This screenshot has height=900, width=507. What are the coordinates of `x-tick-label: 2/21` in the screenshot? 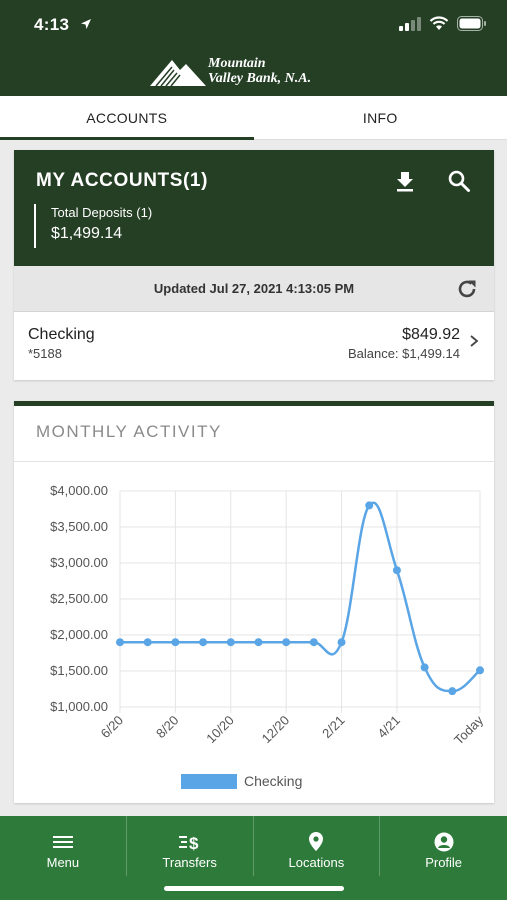 It's located at (333, 727).